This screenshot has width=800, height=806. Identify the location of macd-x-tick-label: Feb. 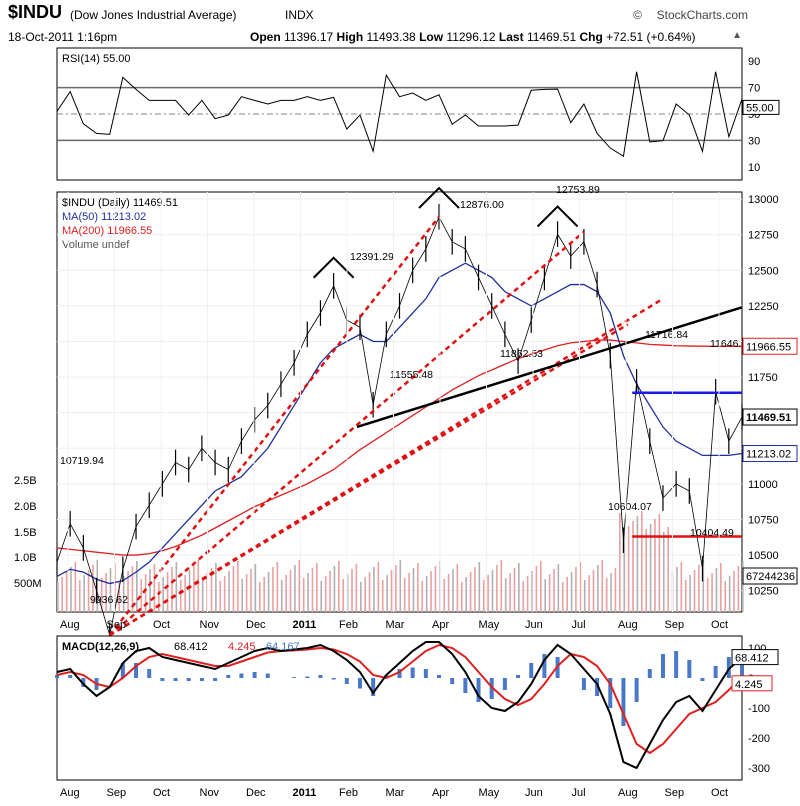
(348, 793).